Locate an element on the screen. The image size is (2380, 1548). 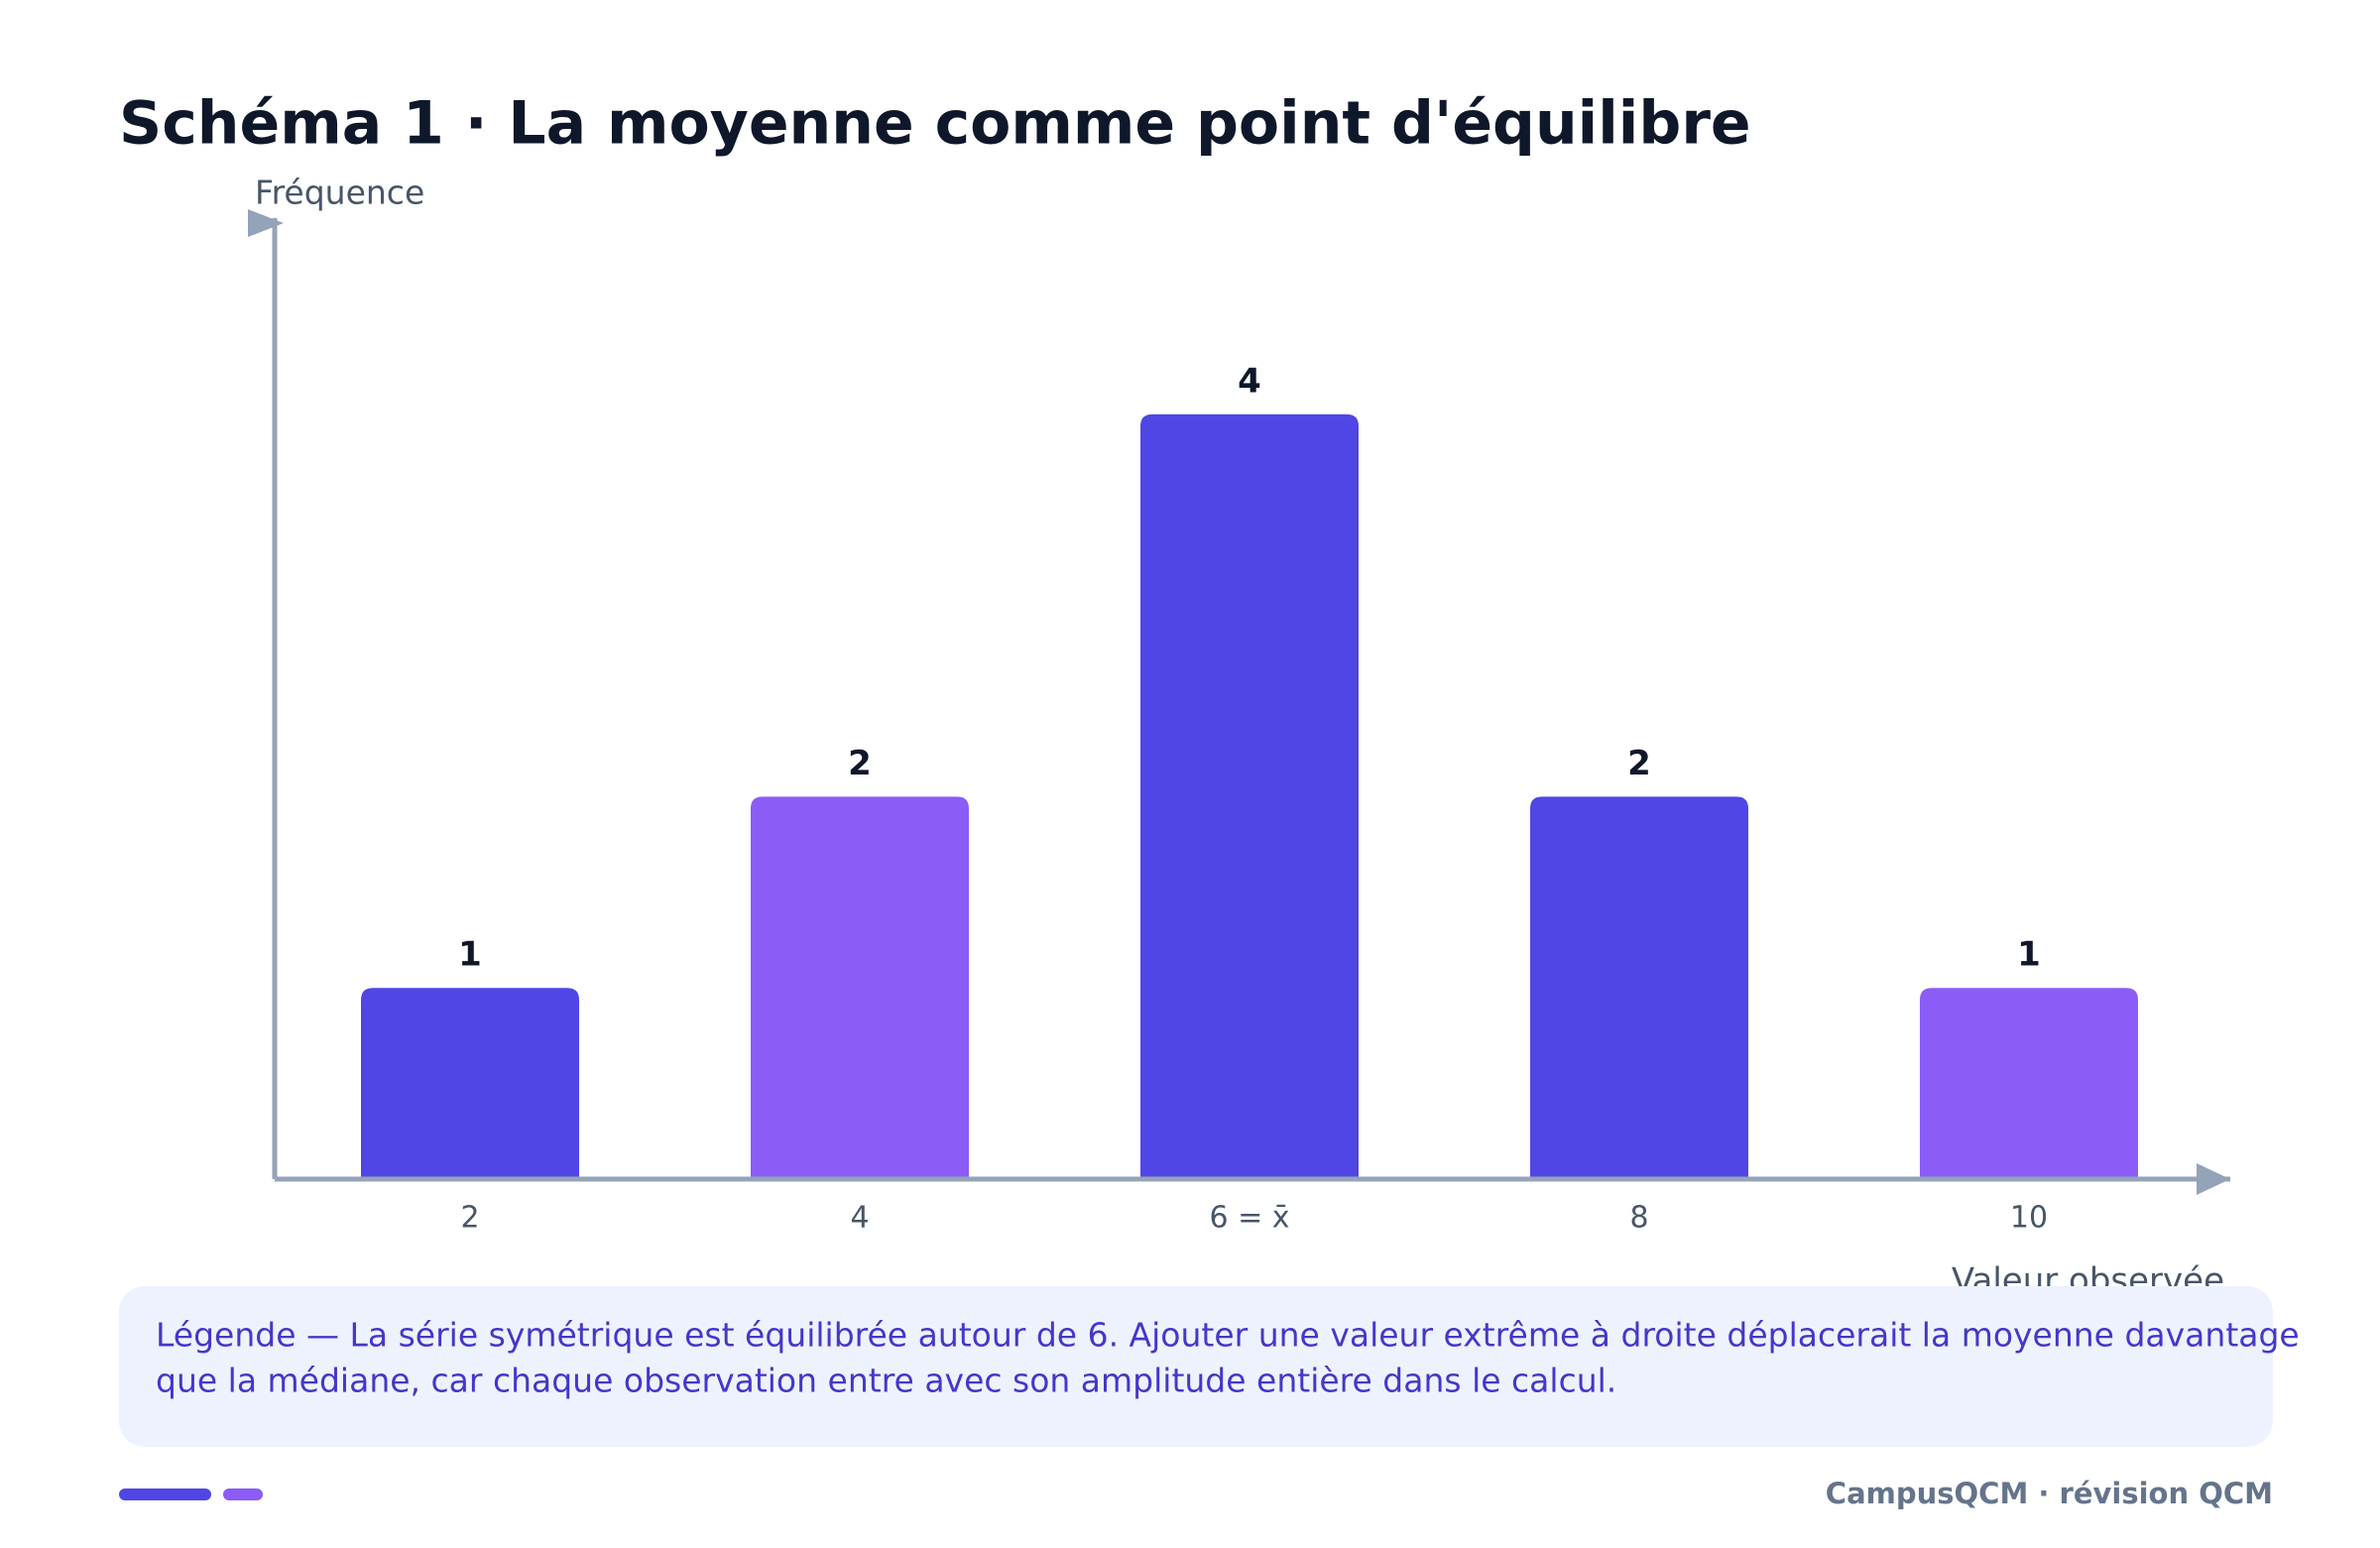
x-tick-label: 10 is located at coordinates (2029, 1218).